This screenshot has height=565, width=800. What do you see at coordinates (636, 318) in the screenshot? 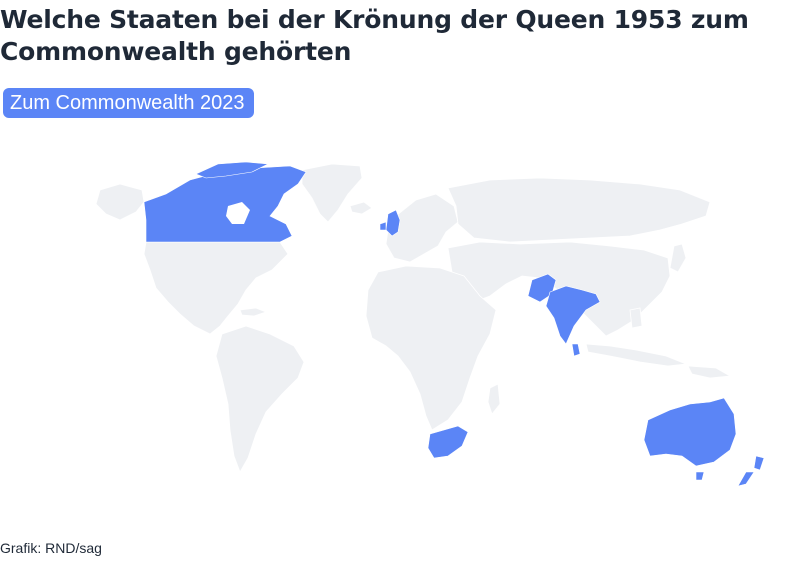
I see `philippines` at bounding box center [636, 318].